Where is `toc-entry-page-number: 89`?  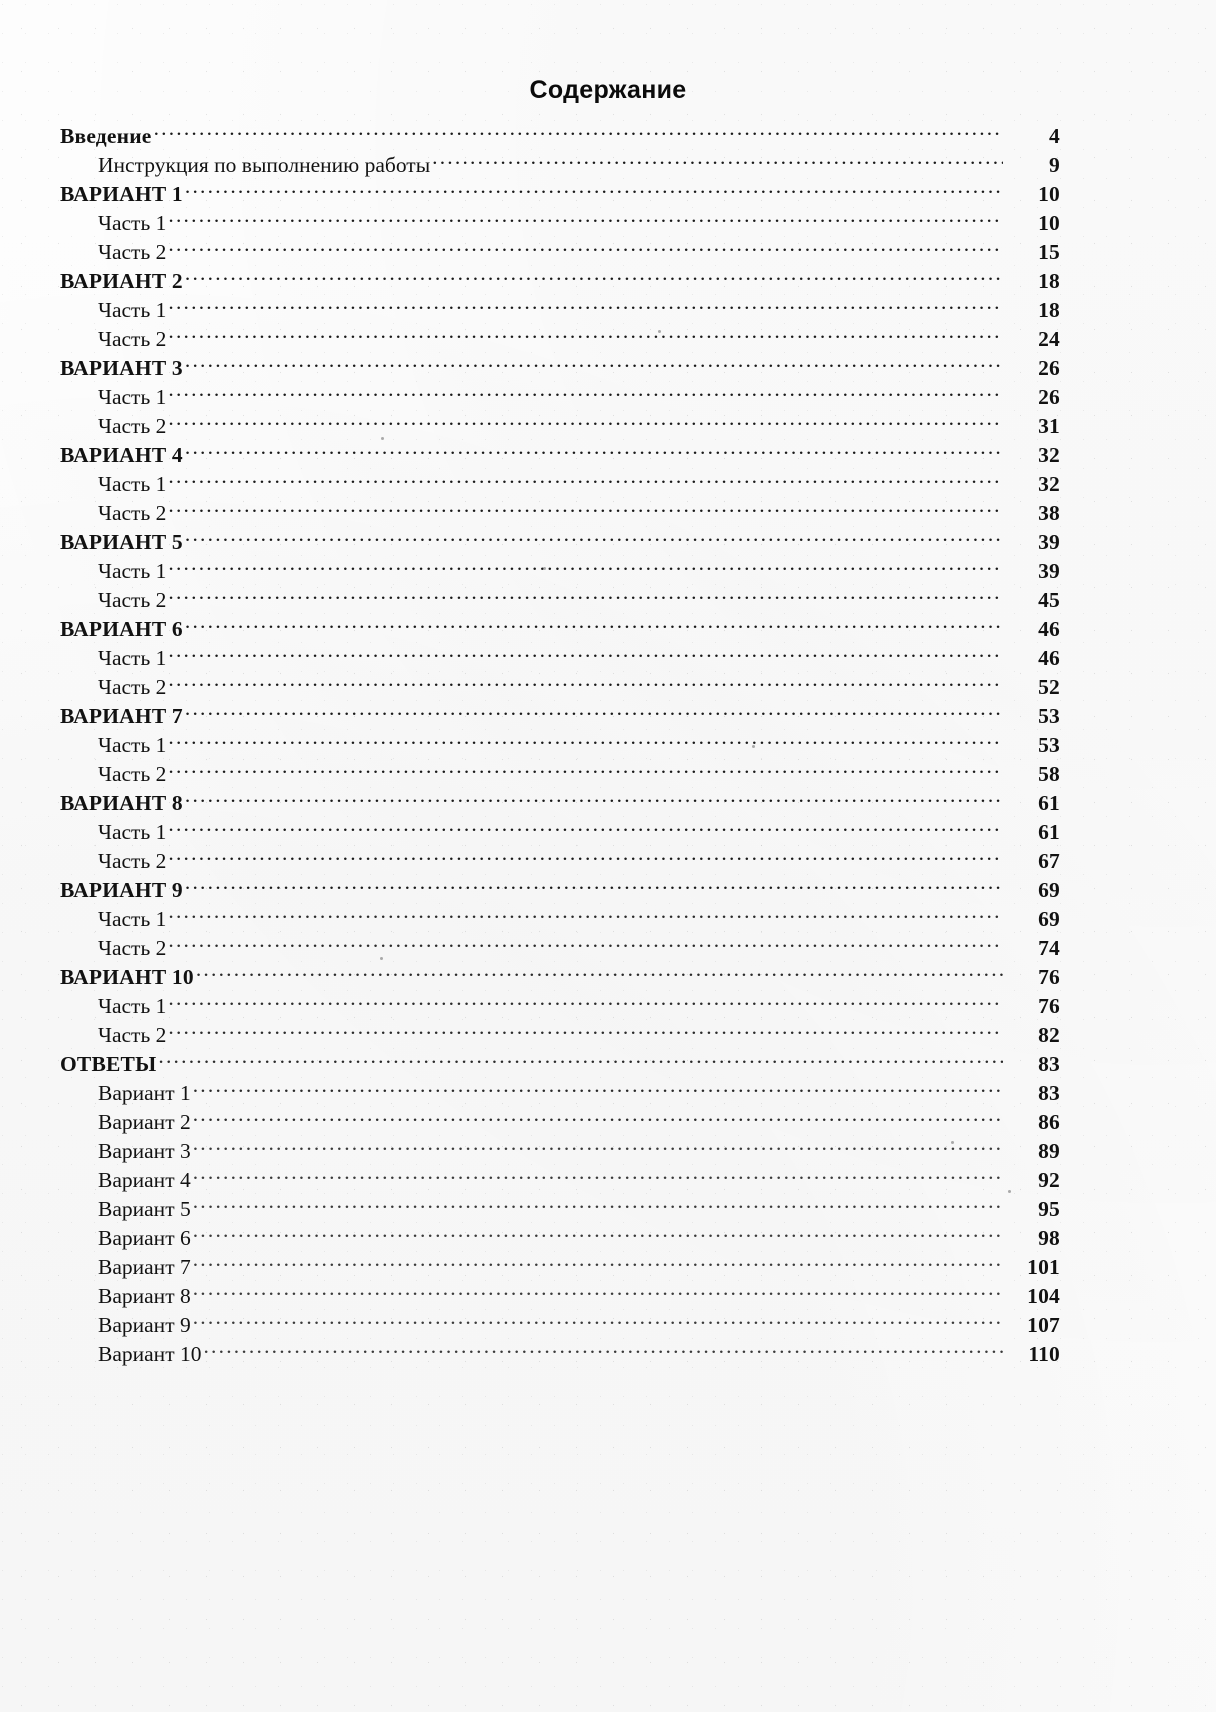 toc-entry-page-number: 89 is located at coordinates (1049, 1151).